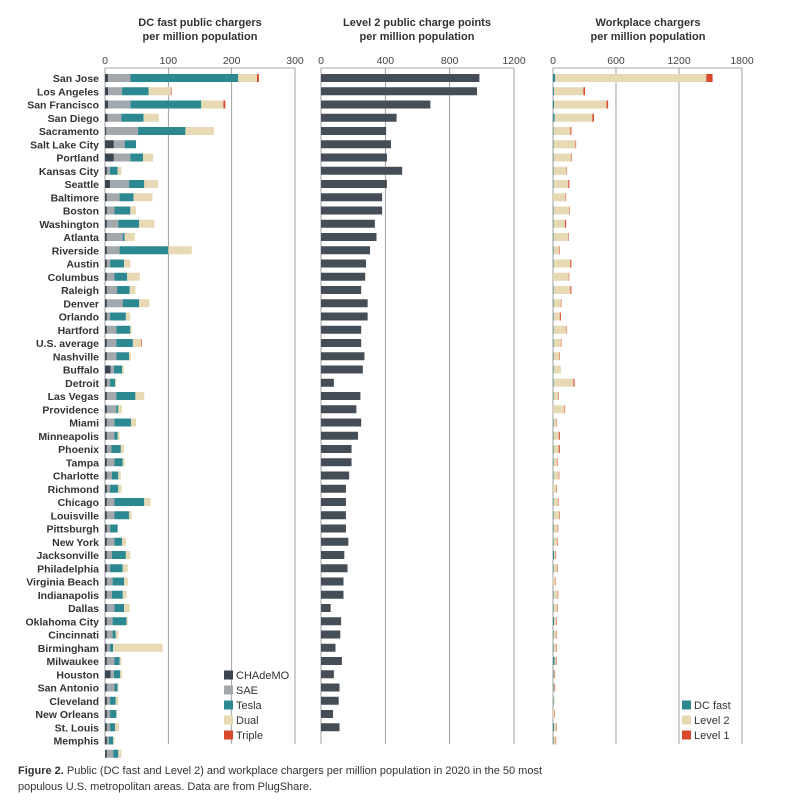  What do you see at coordinates (82, 265) in the screenshot?
I see `city-label: Austin` at bounding box center [82, 265].